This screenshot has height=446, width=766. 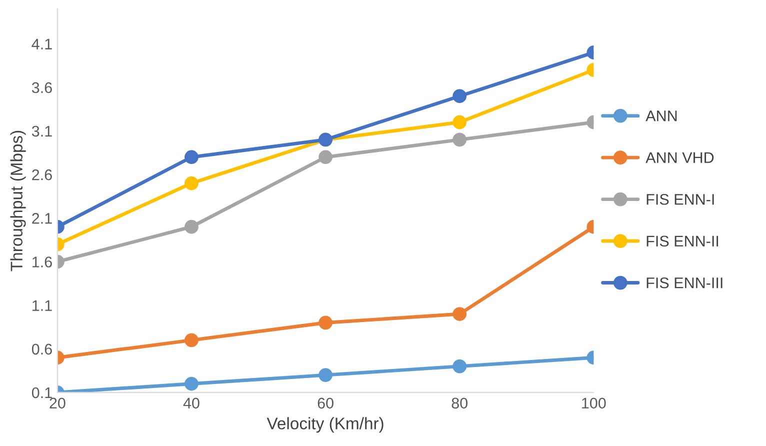 What do you see at coordinates (42, 218) in the screenshot?
I see `y-tick-label: 2.1` at bounding box center [42, 218].